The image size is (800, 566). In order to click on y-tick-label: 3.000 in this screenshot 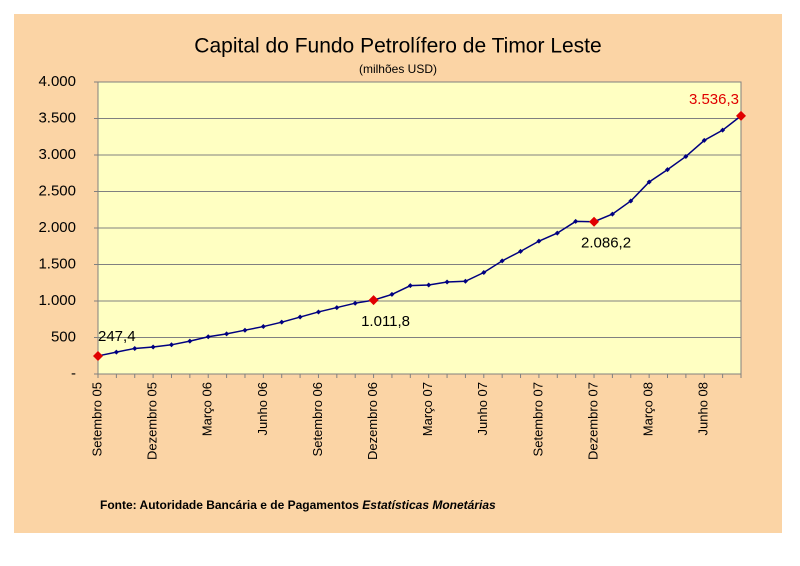, I will do `click(57, 154)`.